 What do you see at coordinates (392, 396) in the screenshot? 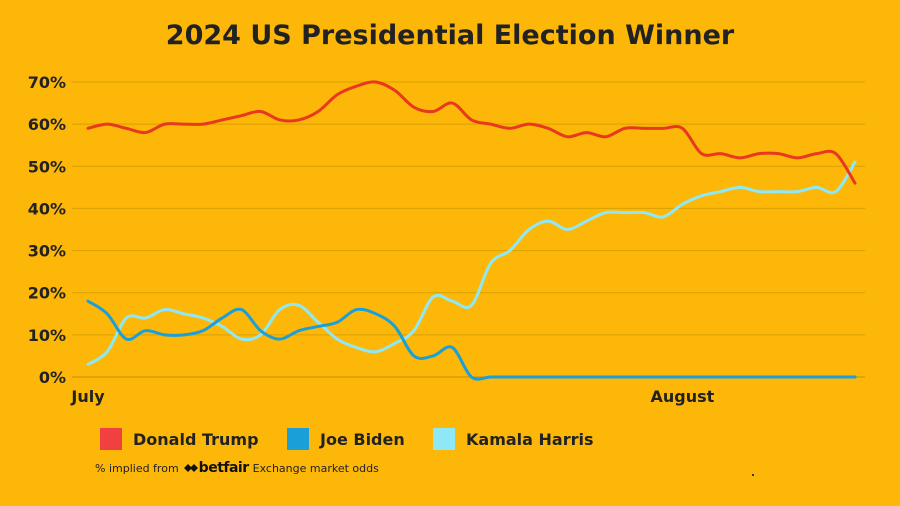
I see `x-axis-tick-labels: July August` at bounding box center [392, 396].